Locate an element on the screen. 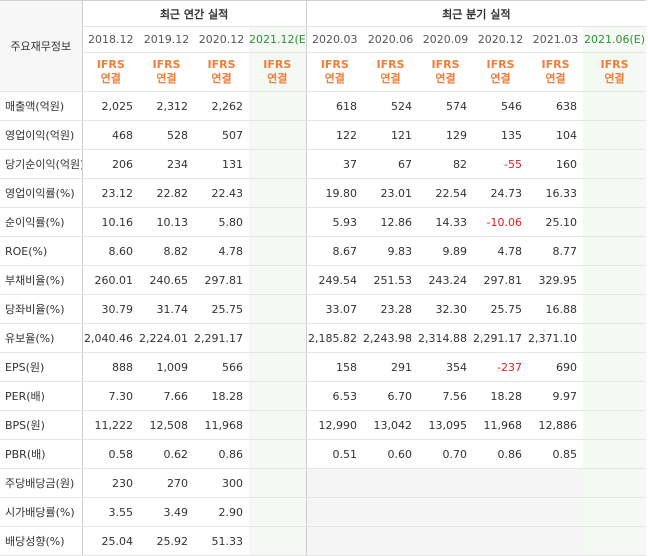 This screenshot has width=648, height=556. value-cell: 2,224.01 is located at coordinates (166, 338).